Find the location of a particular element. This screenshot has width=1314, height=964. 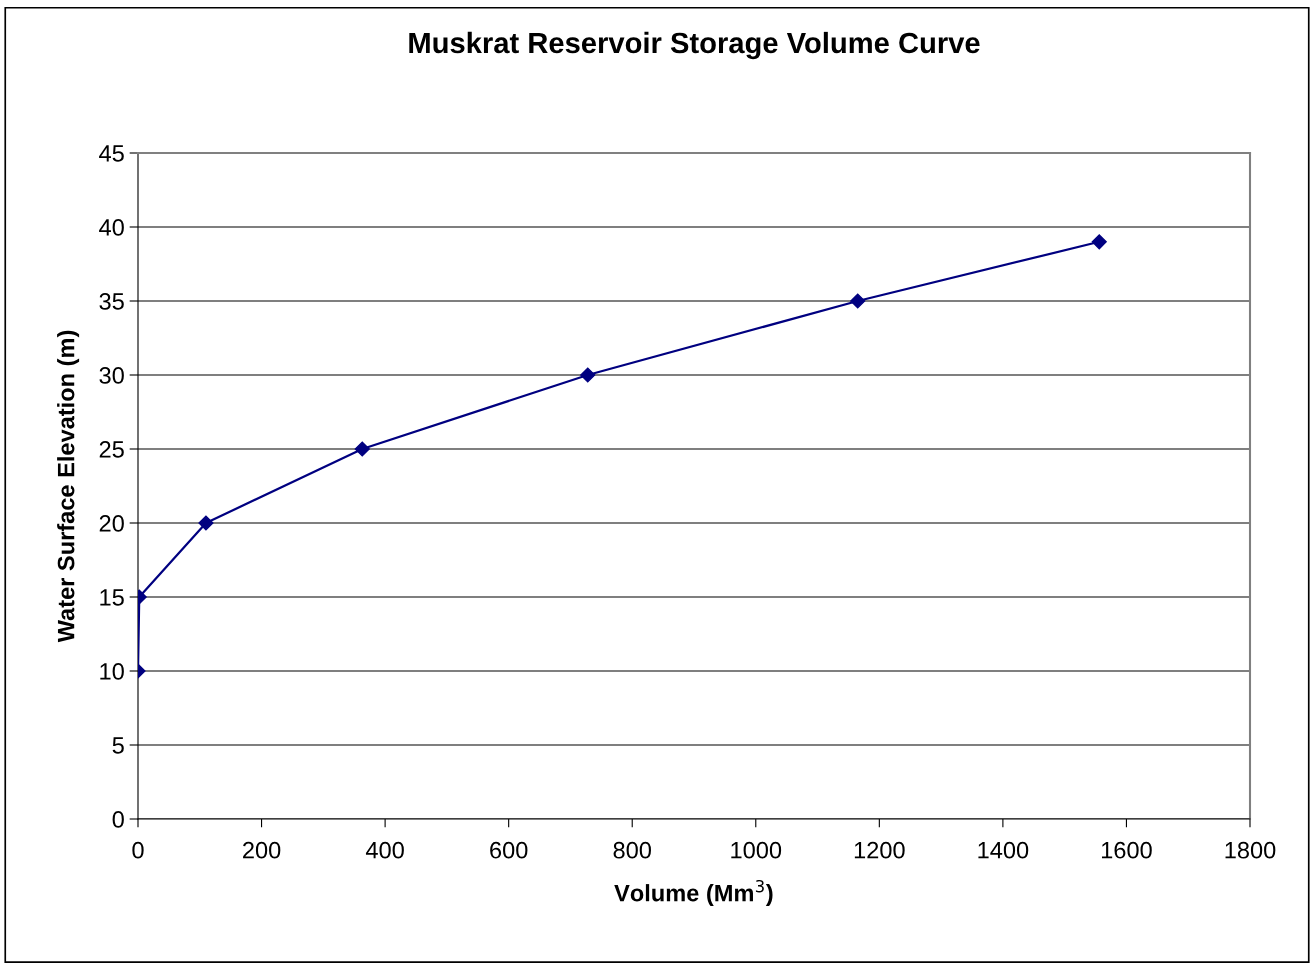

x-tick-label: 1600 is located at coordinates (1126, 850).